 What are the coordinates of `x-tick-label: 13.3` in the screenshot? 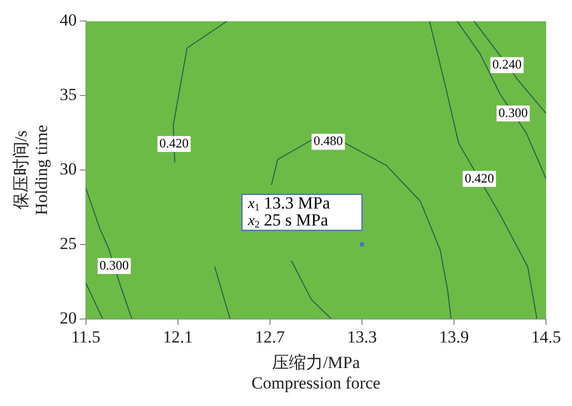 It's located at (362, 336).